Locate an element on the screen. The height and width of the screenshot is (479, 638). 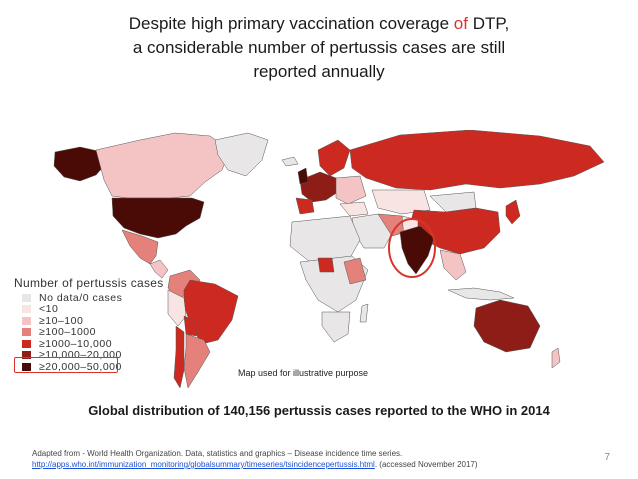
map-russia is located at coordinates (477, 160).